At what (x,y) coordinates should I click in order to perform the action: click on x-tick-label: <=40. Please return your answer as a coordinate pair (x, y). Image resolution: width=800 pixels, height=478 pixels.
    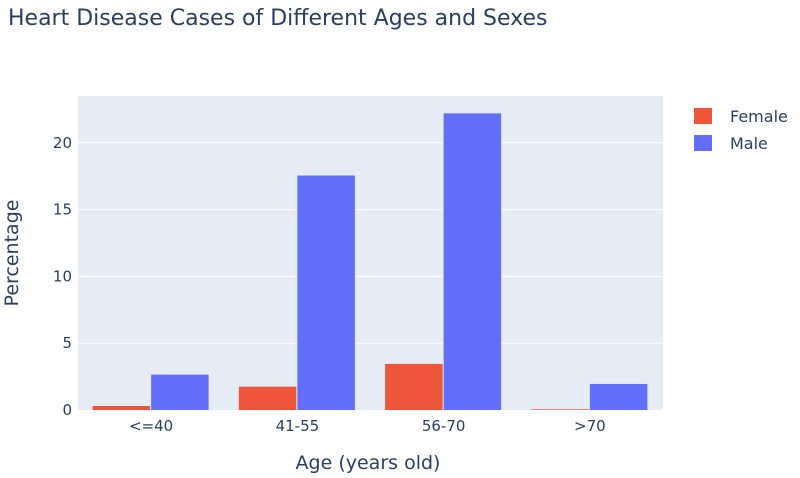
    Looking at the image, I should click on (151, 426).